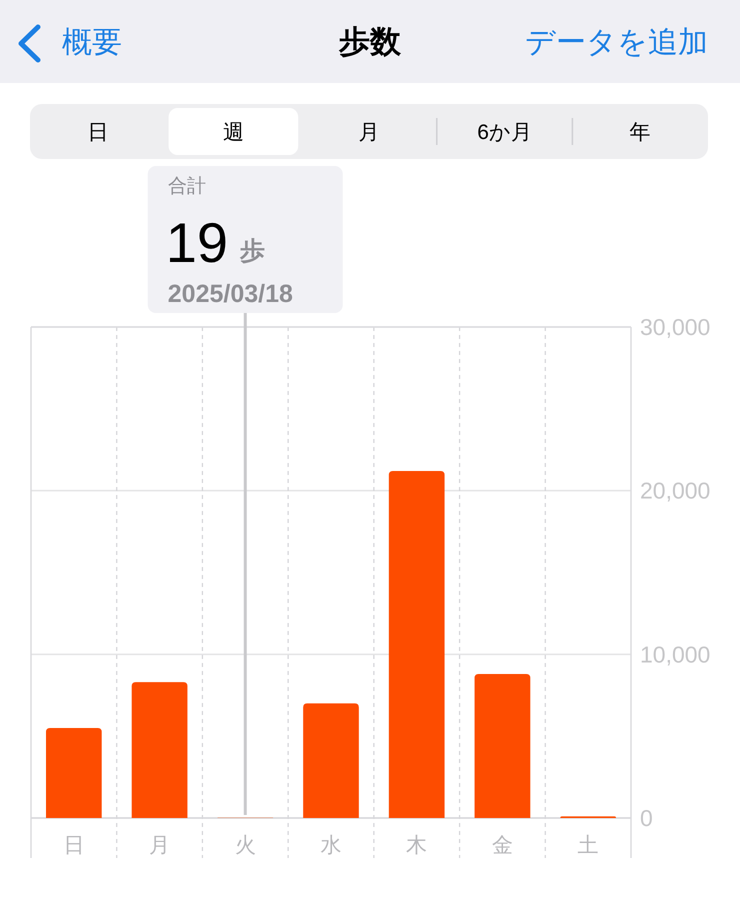 The height and width of the screenshot is (903, 740). Describe the element at coordinates (502, 845) in the screenshot. I see `xtick: 金` at that location.